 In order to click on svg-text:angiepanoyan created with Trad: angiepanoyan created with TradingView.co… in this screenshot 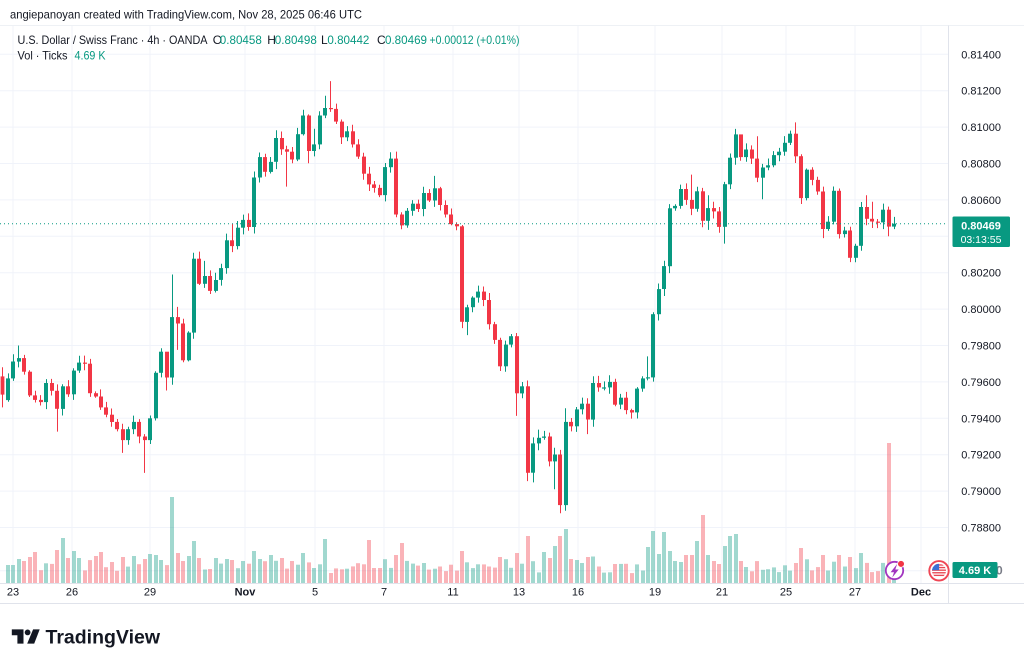, I will do `click(186, 15)`.